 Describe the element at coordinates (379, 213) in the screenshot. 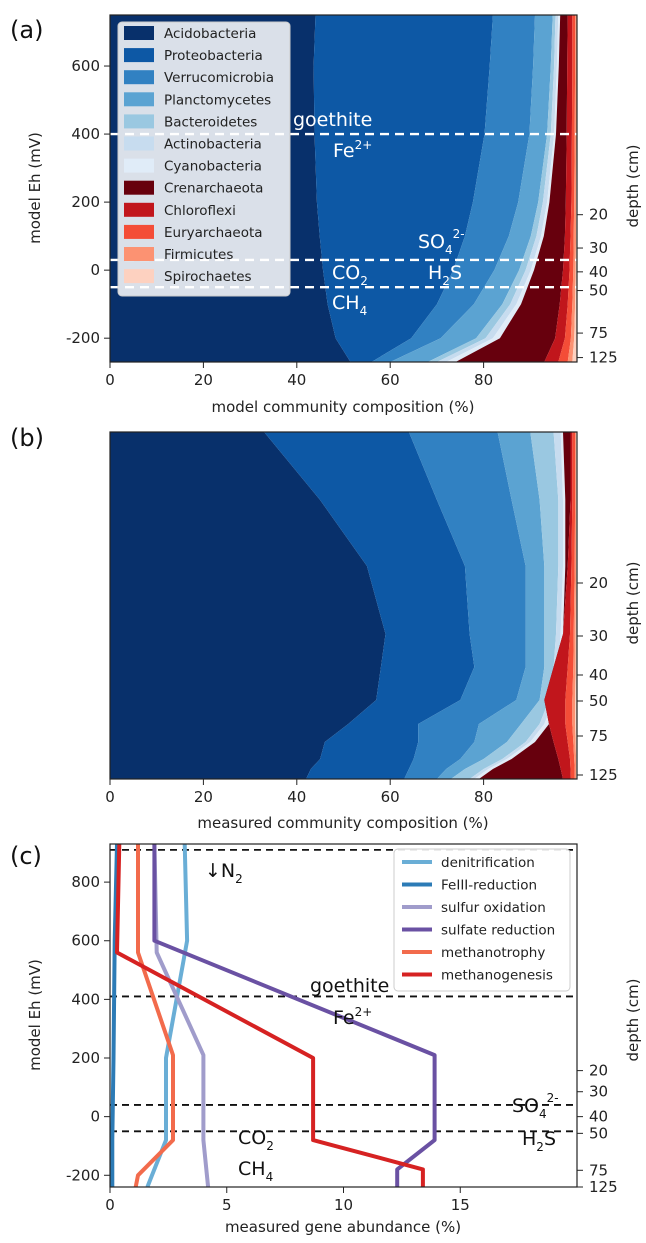

I see `panel-a-annotations: goethite Fe2+ SO42- H2S CO2 CH4` at that location.